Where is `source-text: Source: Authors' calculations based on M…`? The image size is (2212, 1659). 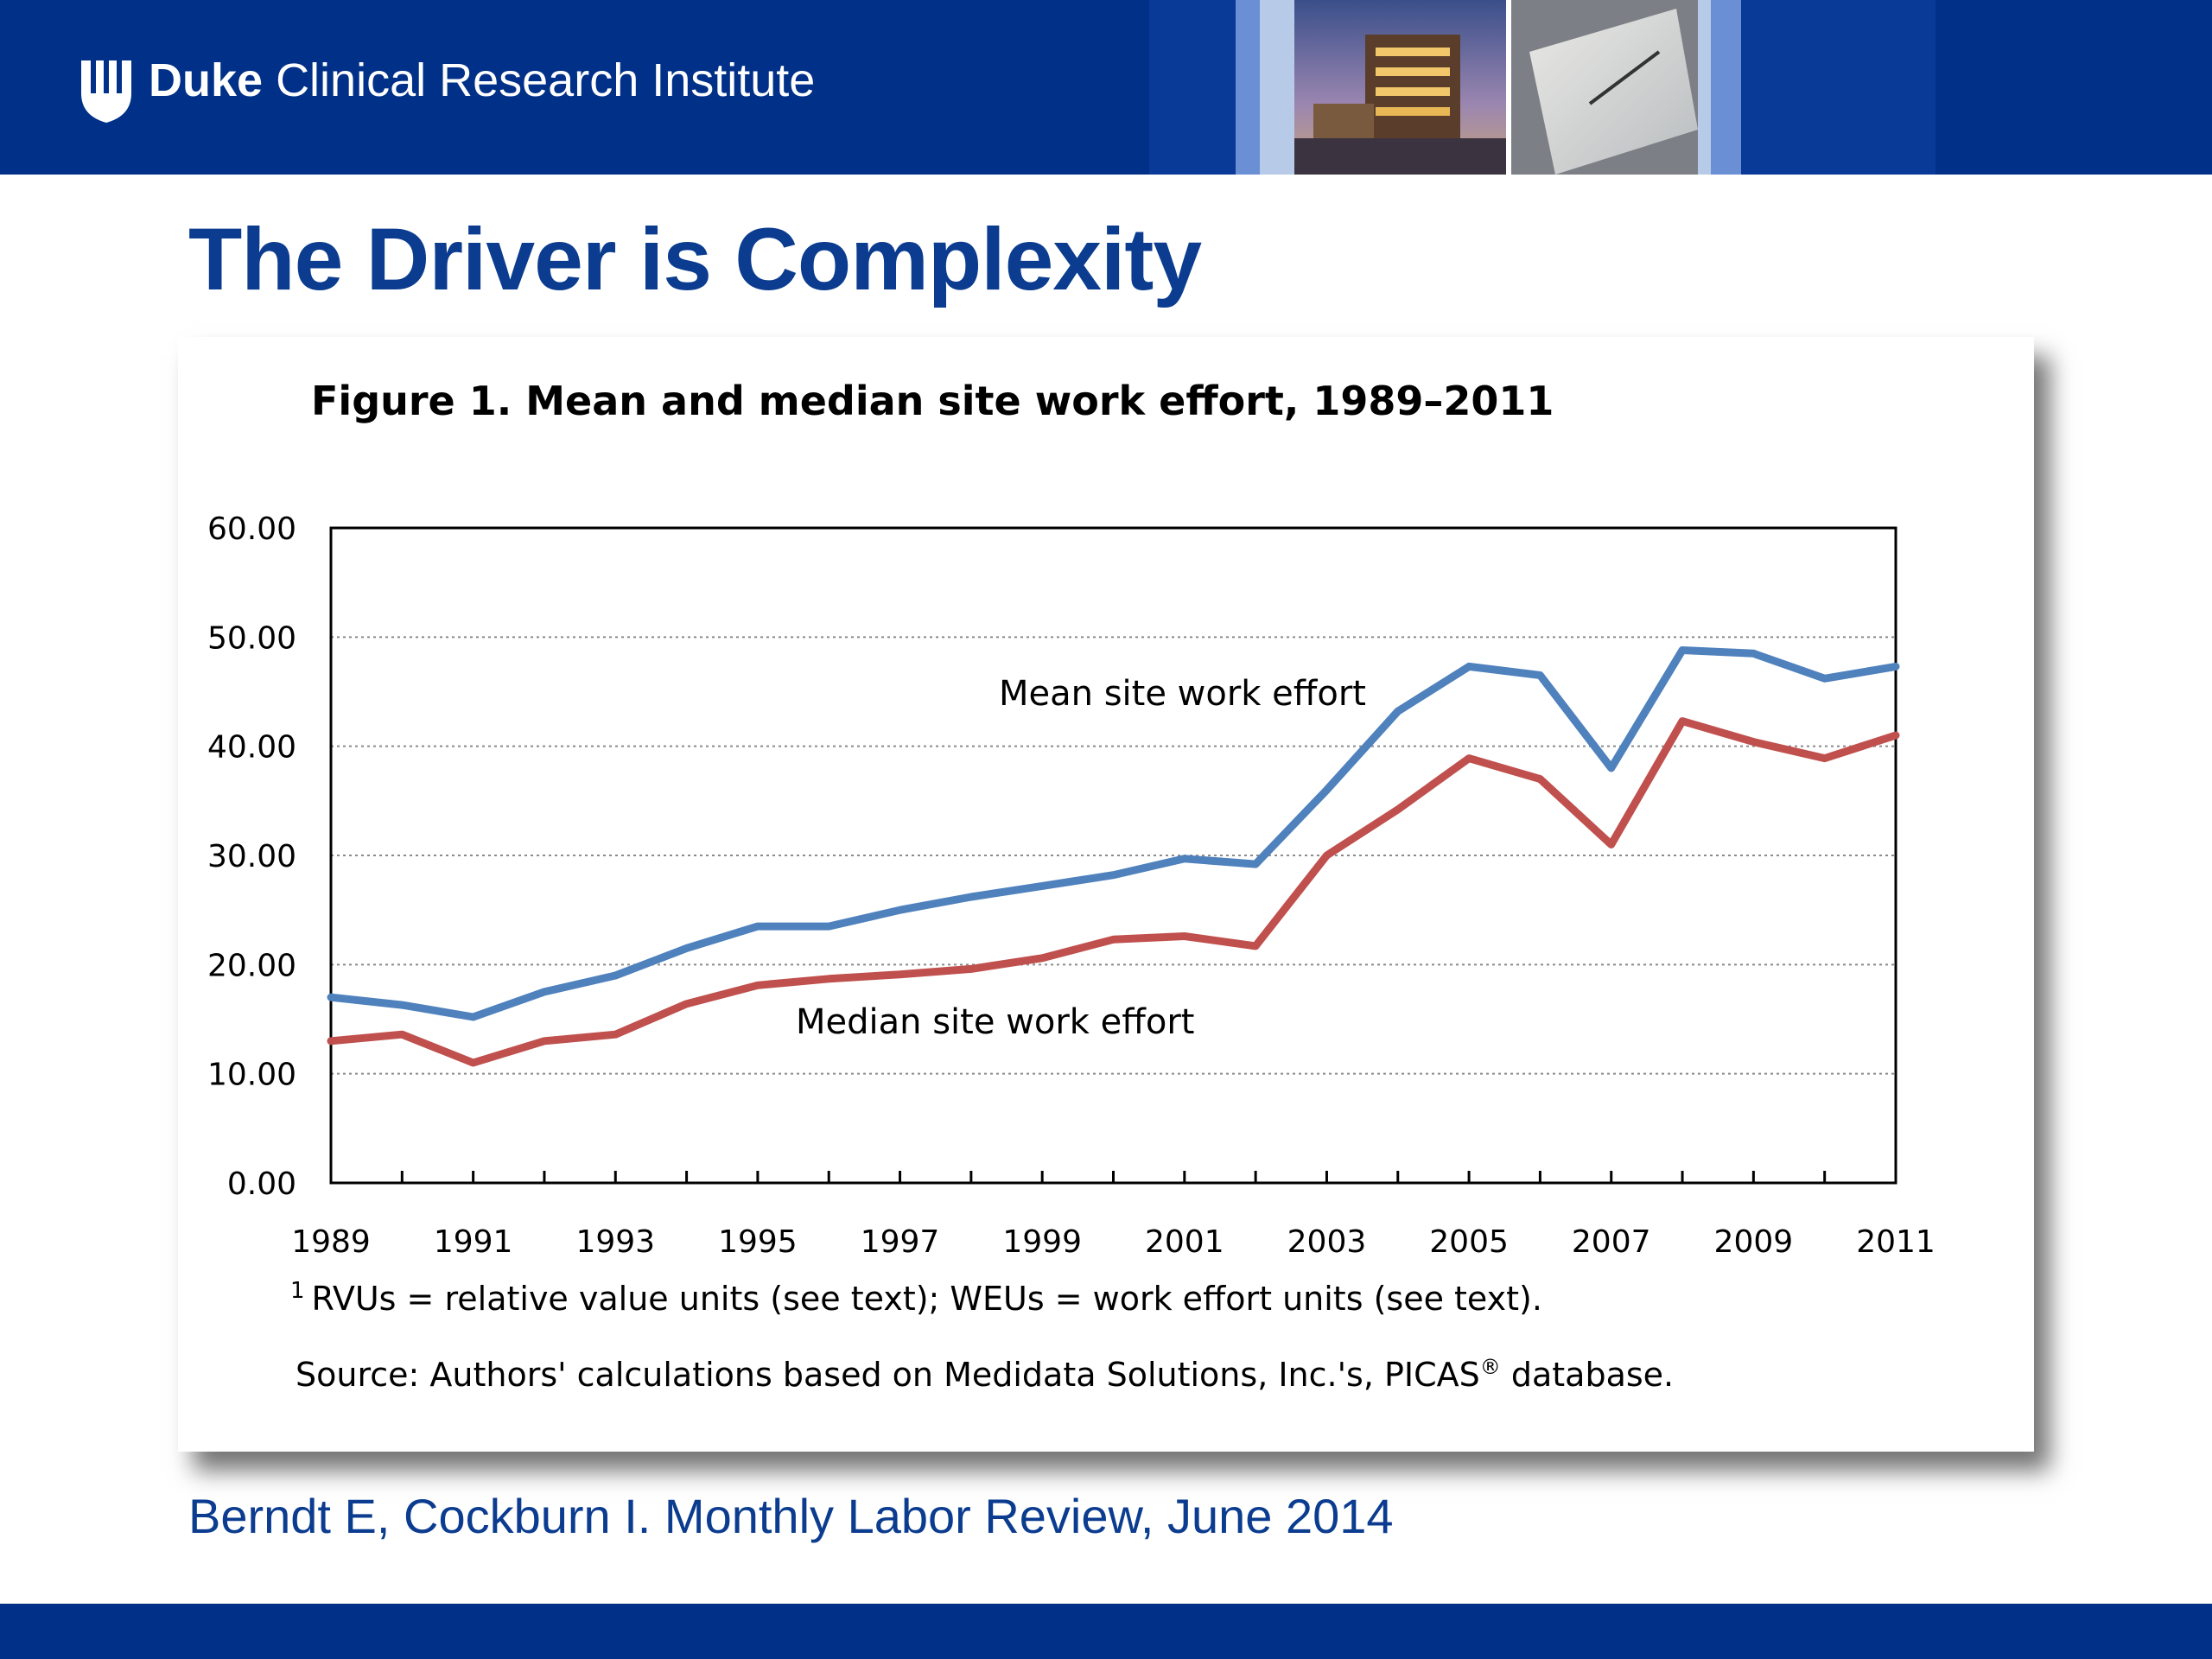 source-text: Source: Authors' calculations based on M… is located at coordinates (888, 1375).